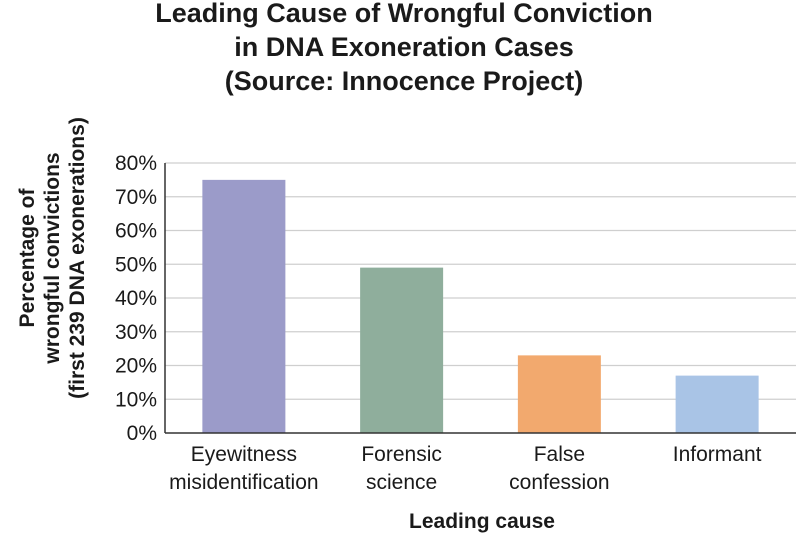  I want to click on y-tick-labels: 0% 10% 20% 30% 40% 50% 60% 70% 80%, so click(136, 298).